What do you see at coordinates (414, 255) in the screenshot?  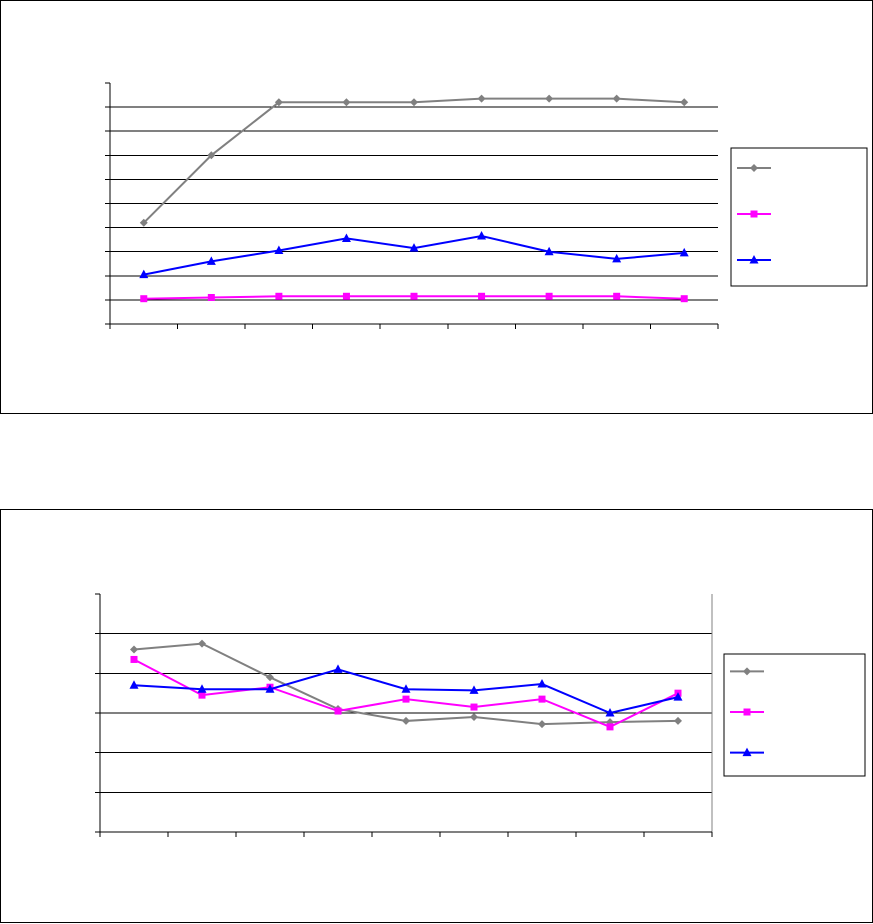 I see `chart-1-series-3-line` at bounding box center [414, 255].